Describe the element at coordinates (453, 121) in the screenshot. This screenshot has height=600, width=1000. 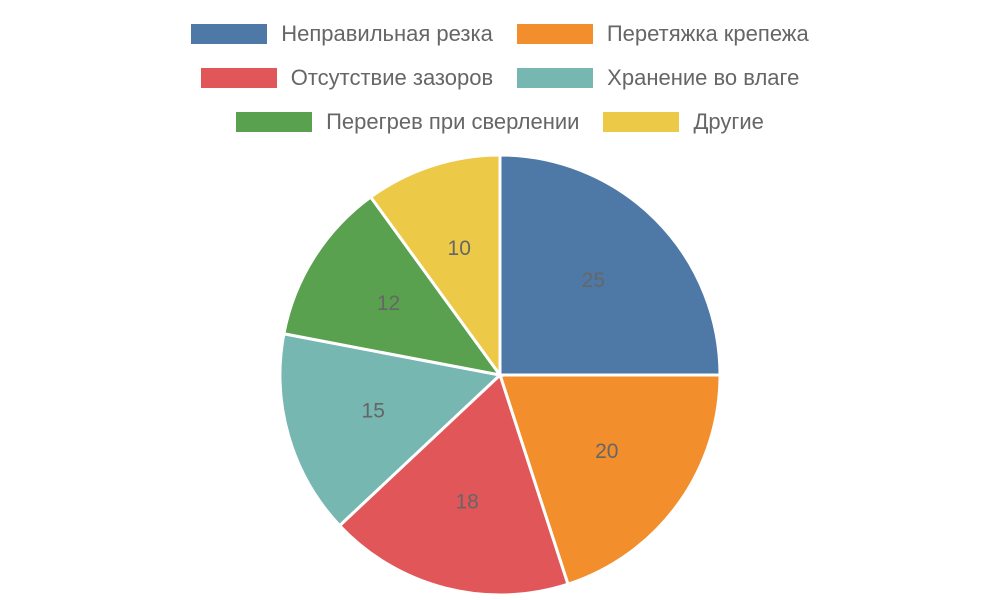
I see `legend-label: Перегрев при сверлении` at that location.